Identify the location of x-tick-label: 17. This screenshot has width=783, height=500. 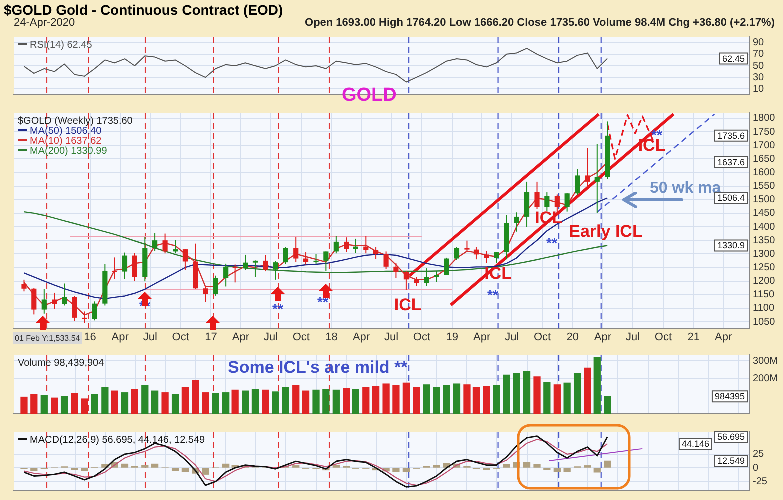
(211, 337).